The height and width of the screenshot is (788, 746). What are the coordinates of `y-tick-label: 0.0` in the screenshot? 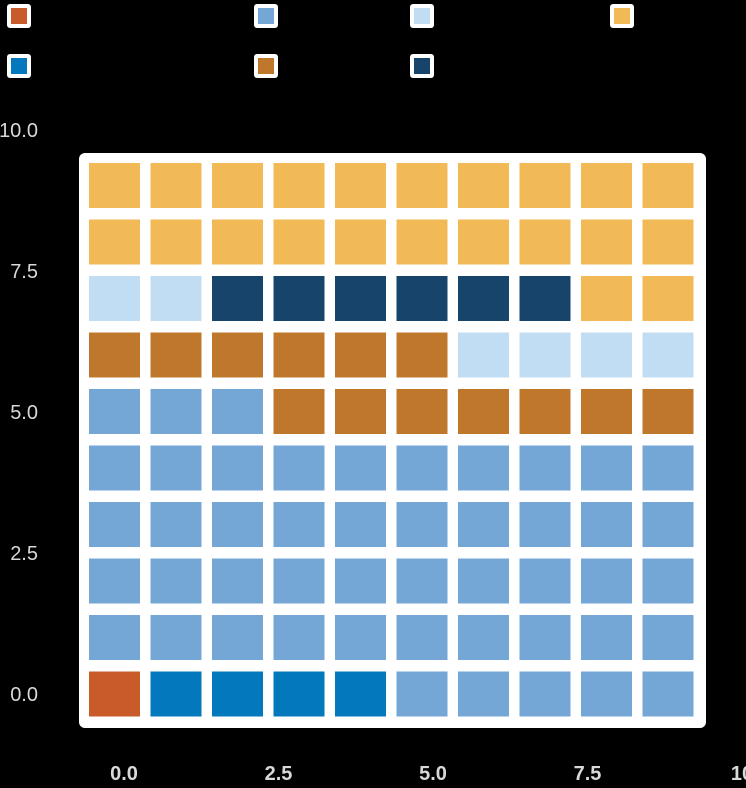 It's located at (24, 695).